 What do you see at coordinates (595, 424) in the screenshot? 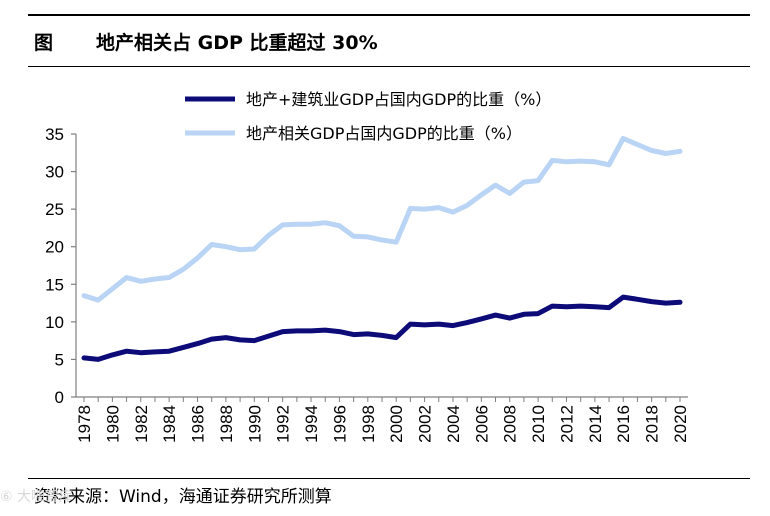
I see `x-tick-label: 2014` at bounding box center [595, 424].